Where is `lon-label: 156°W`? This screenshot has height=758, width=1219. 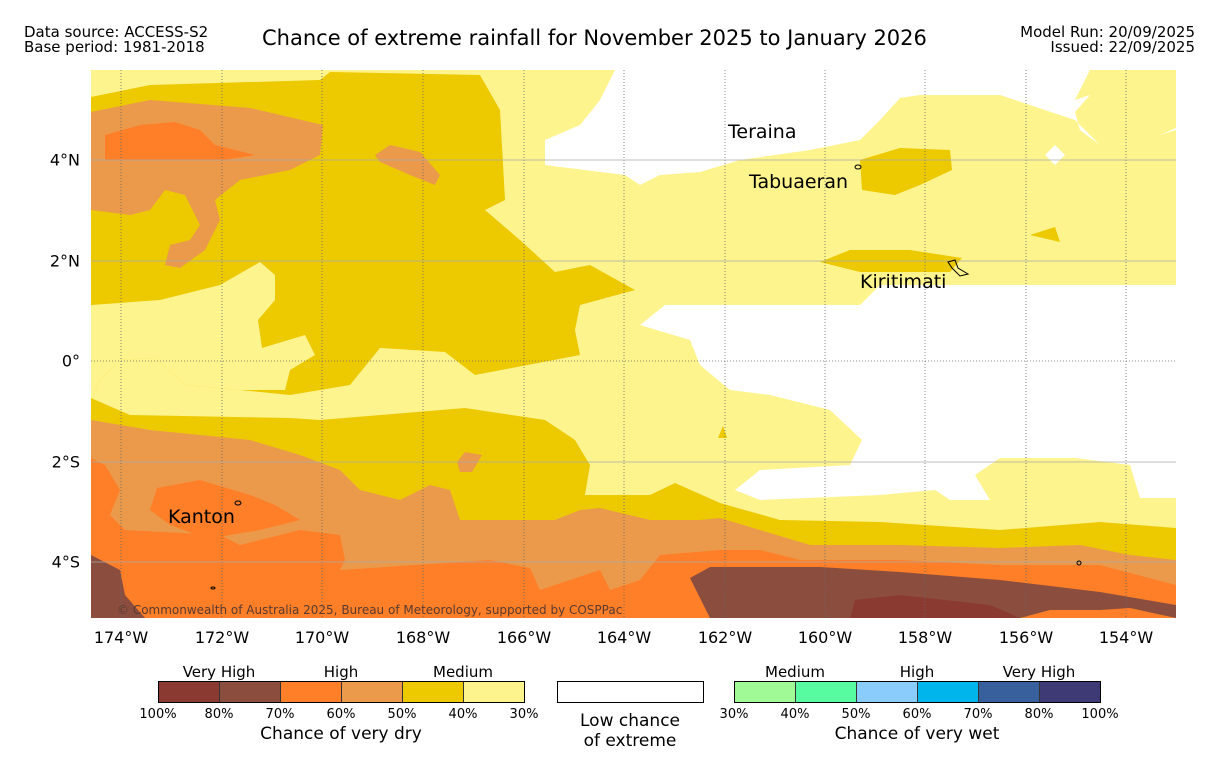 lon-label: 156°W is located at coordinates (1026, 637).